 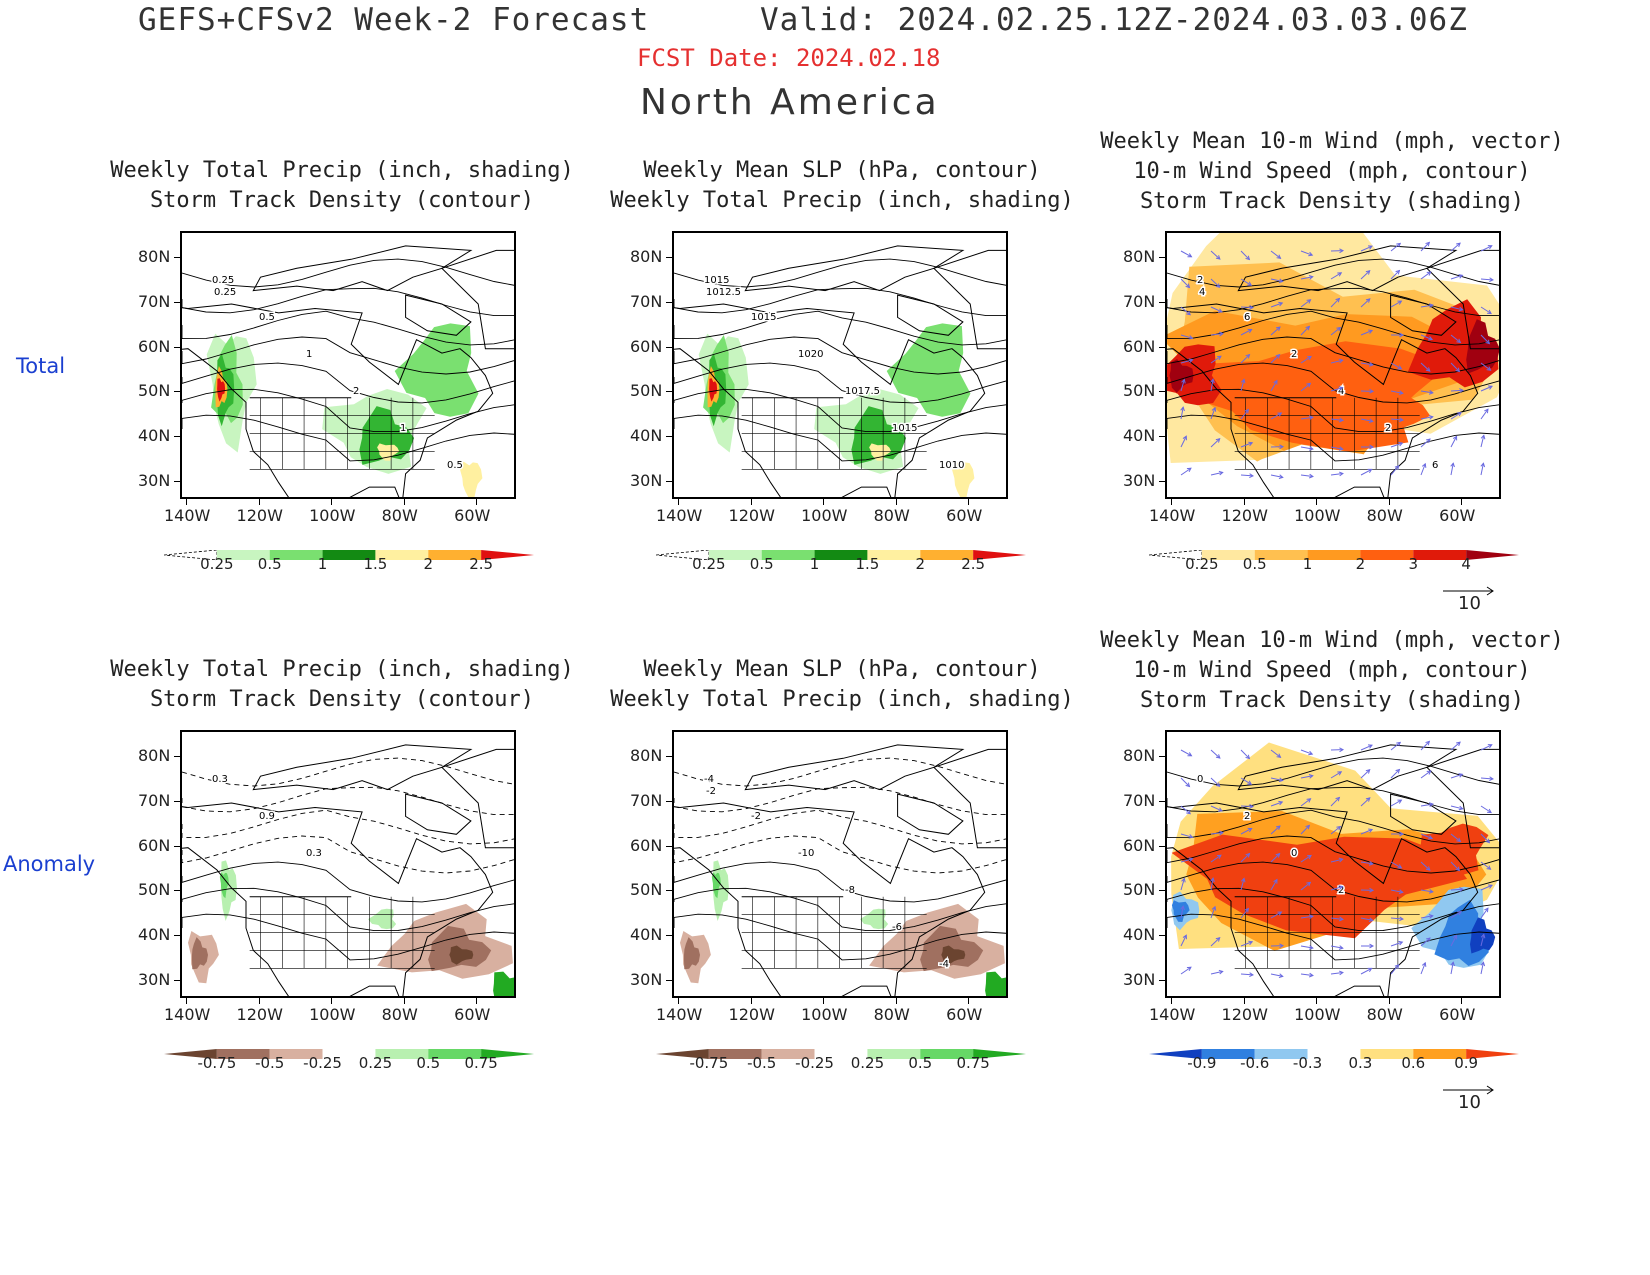 I want to click on contour-label: 1020, so click(x=810, y=354).